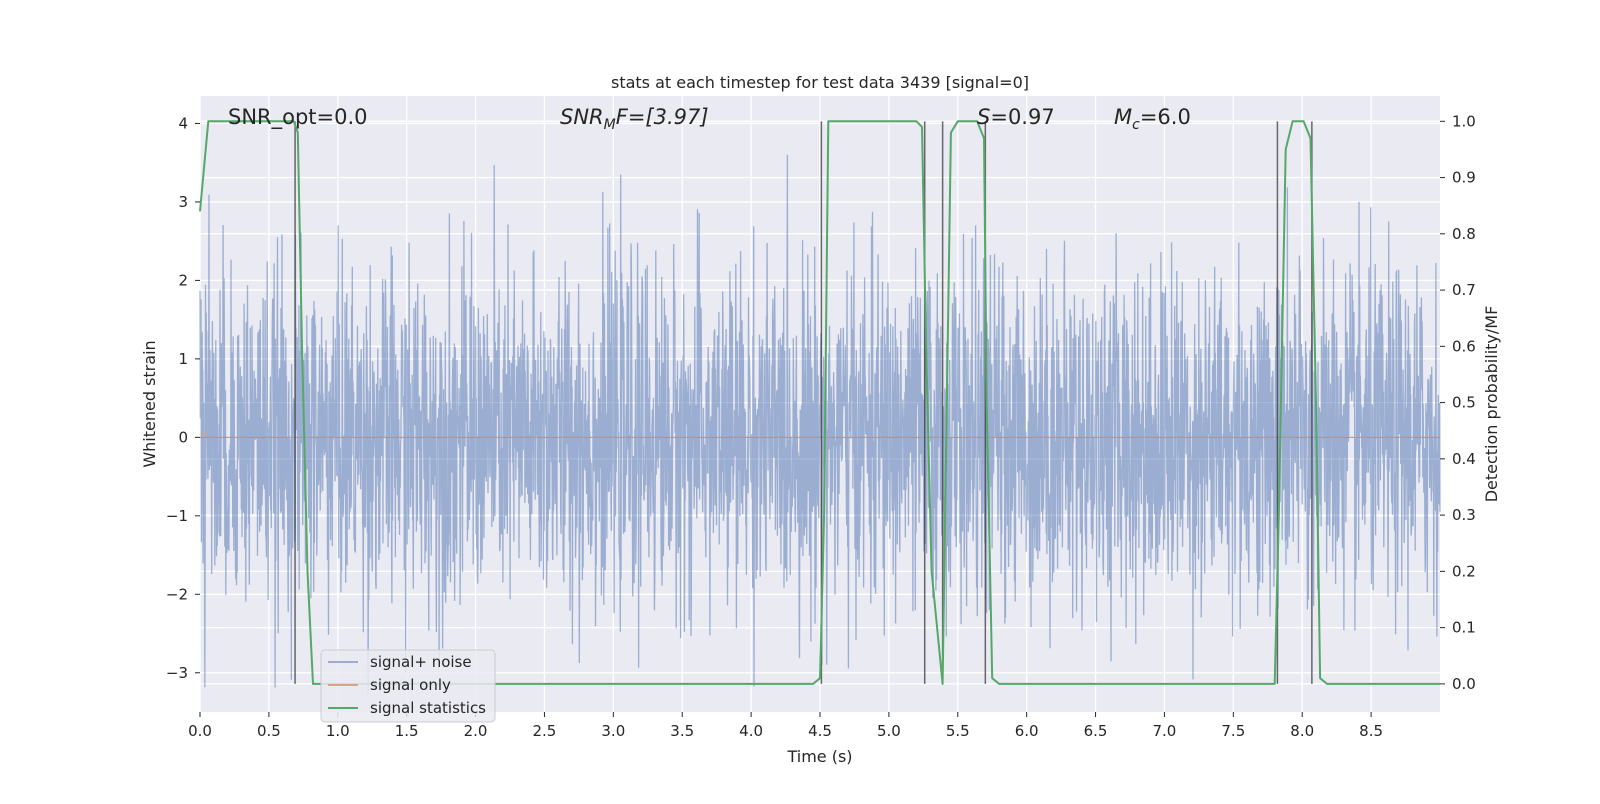 Image resolution: width=1600 pixels, height=804 pixels. What do you see at coordinates (819, 756) in the screenshot?
I see `x-axis-title: Time (s)` at bounding box center [819, 756].